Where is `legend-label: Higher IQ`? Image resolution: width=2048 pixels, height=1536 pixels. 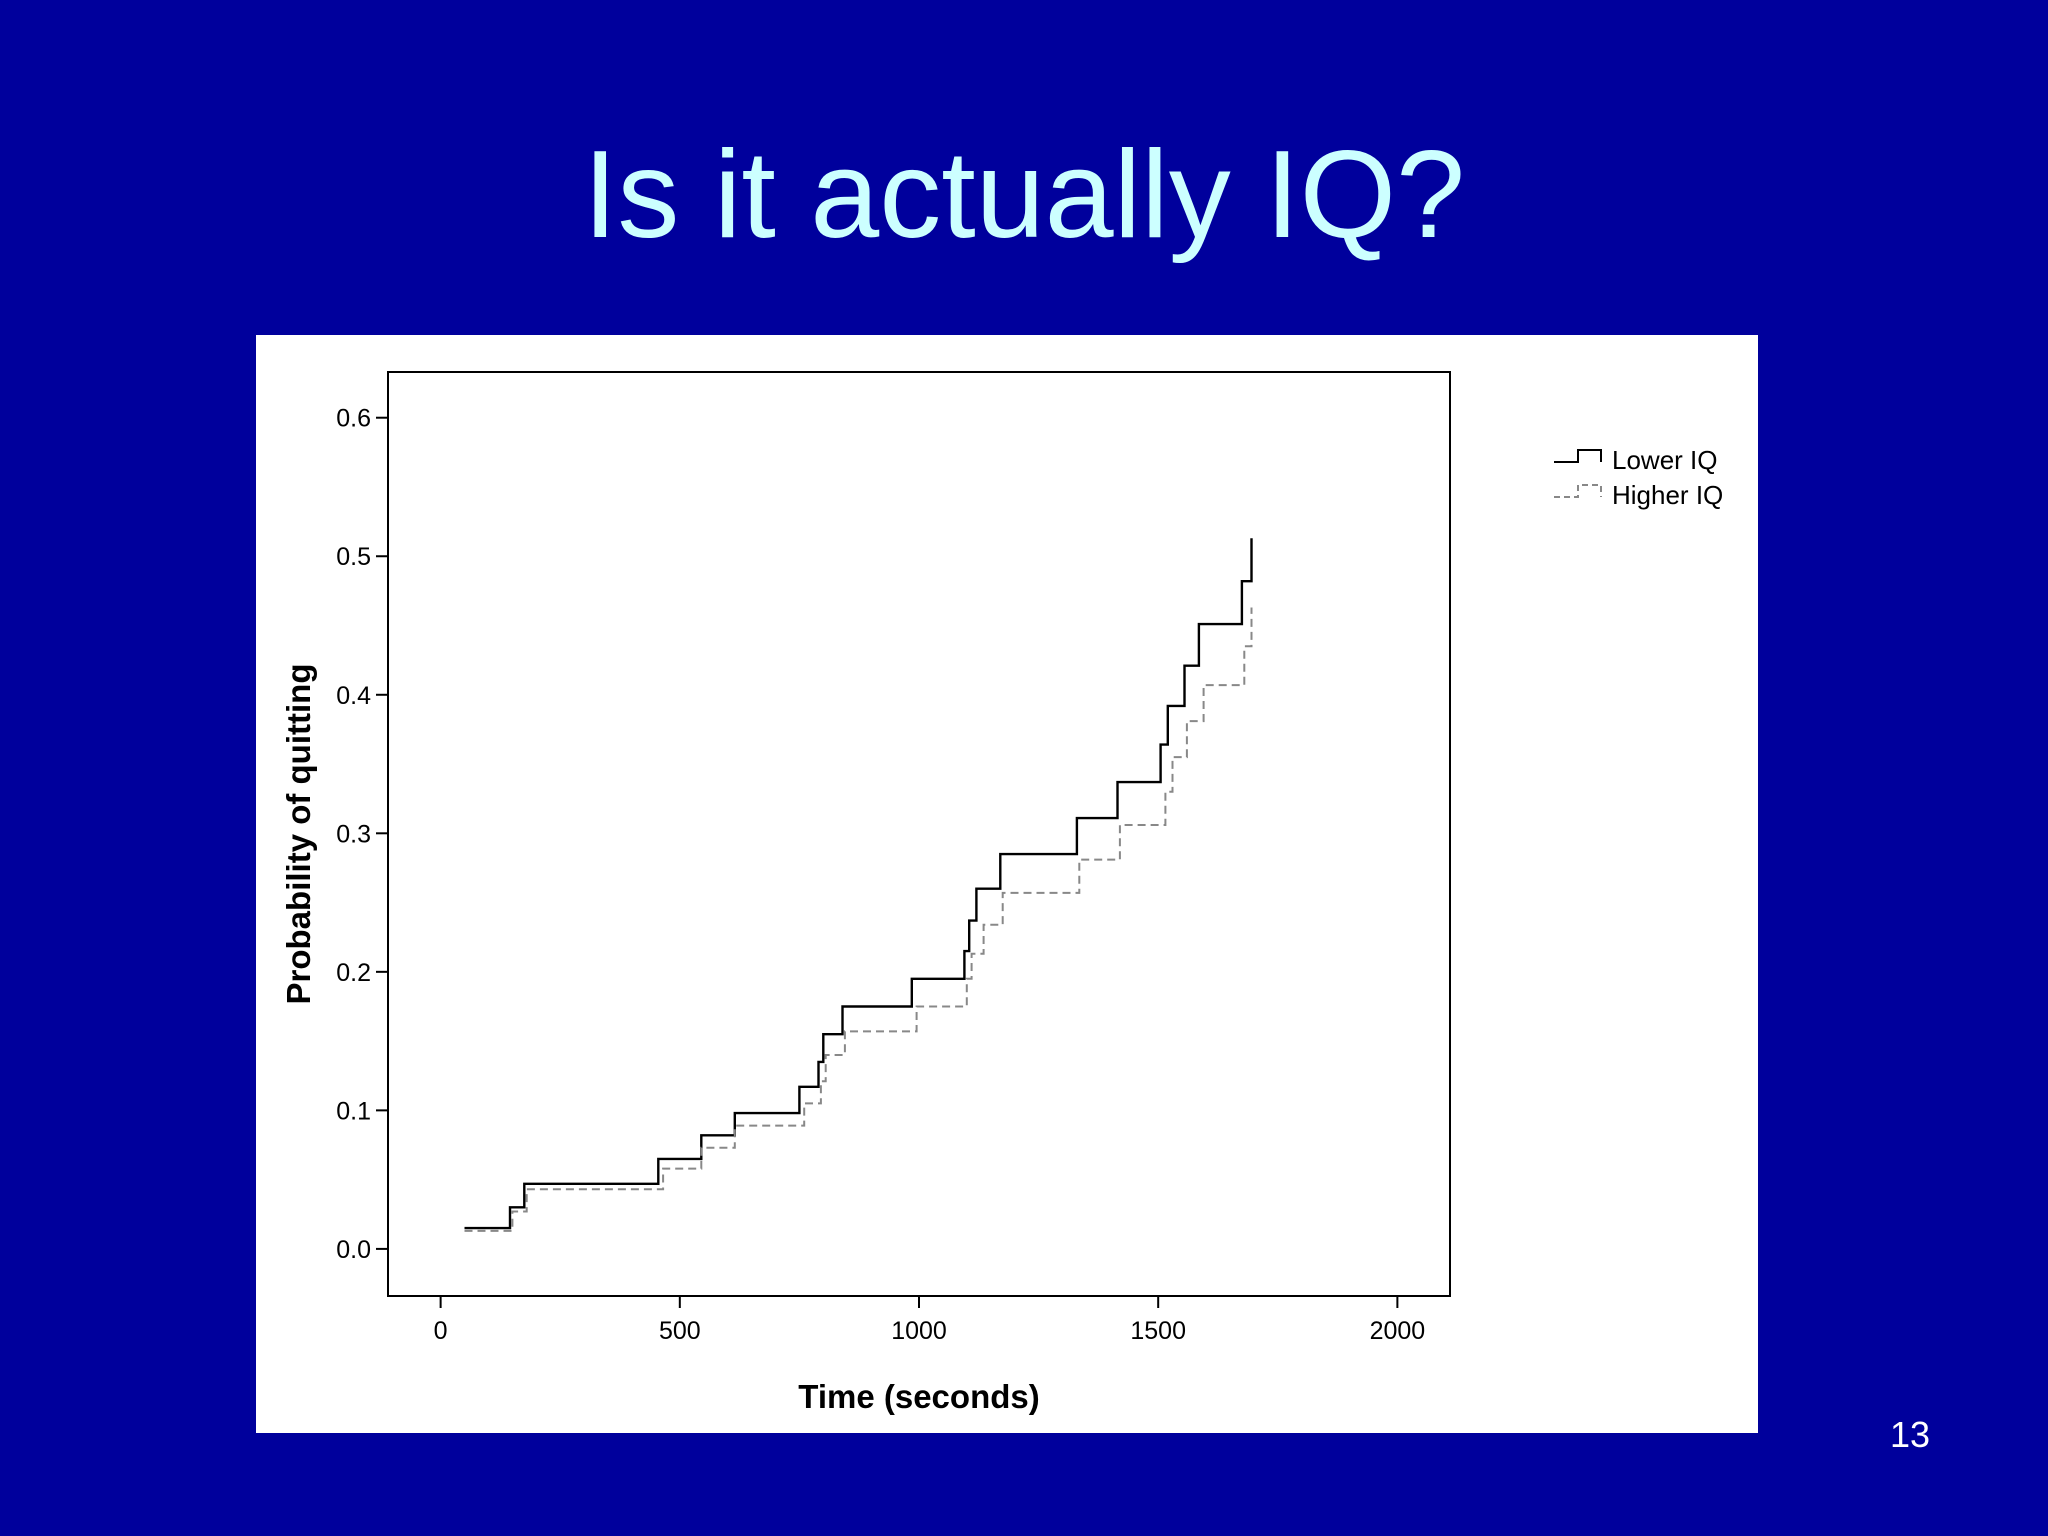
legend-label: Higher IQ is located at coordinates (1667, 495).